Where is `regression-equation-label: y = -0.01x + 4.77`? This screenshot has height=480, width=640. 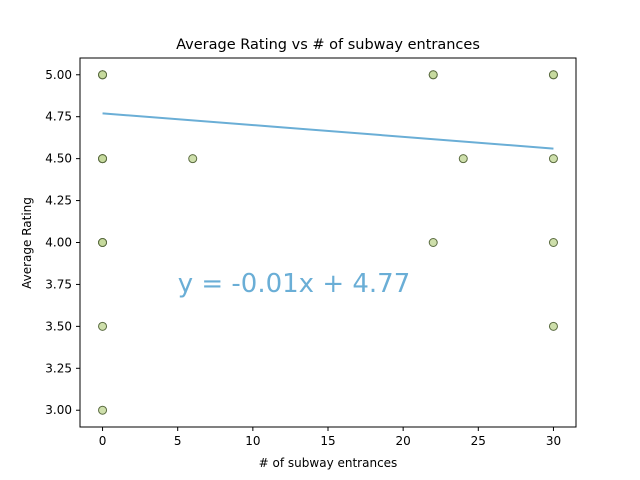
regression-equation-label: y = -0.01x + 4.77 is located at coordinates (294, 284).